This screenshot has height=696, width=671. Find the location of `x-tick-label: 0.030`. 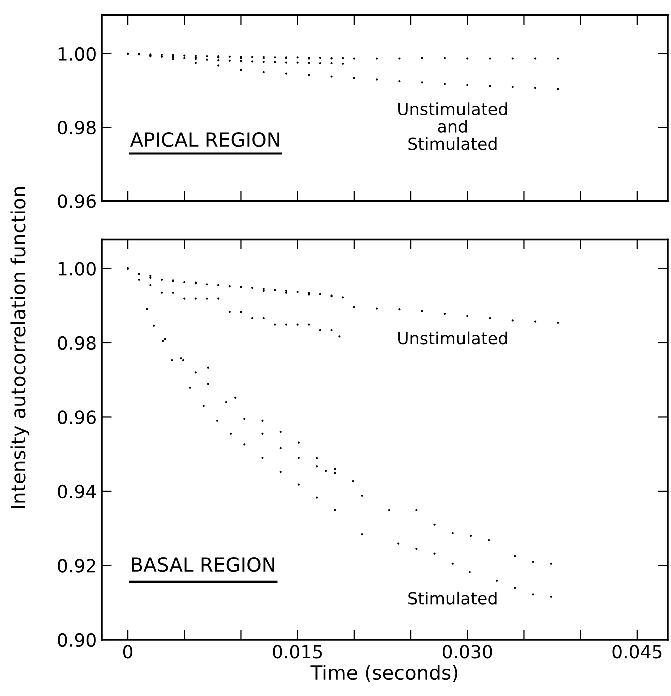

x-tick-label: 0.030 is located at coordinates (467, 652).